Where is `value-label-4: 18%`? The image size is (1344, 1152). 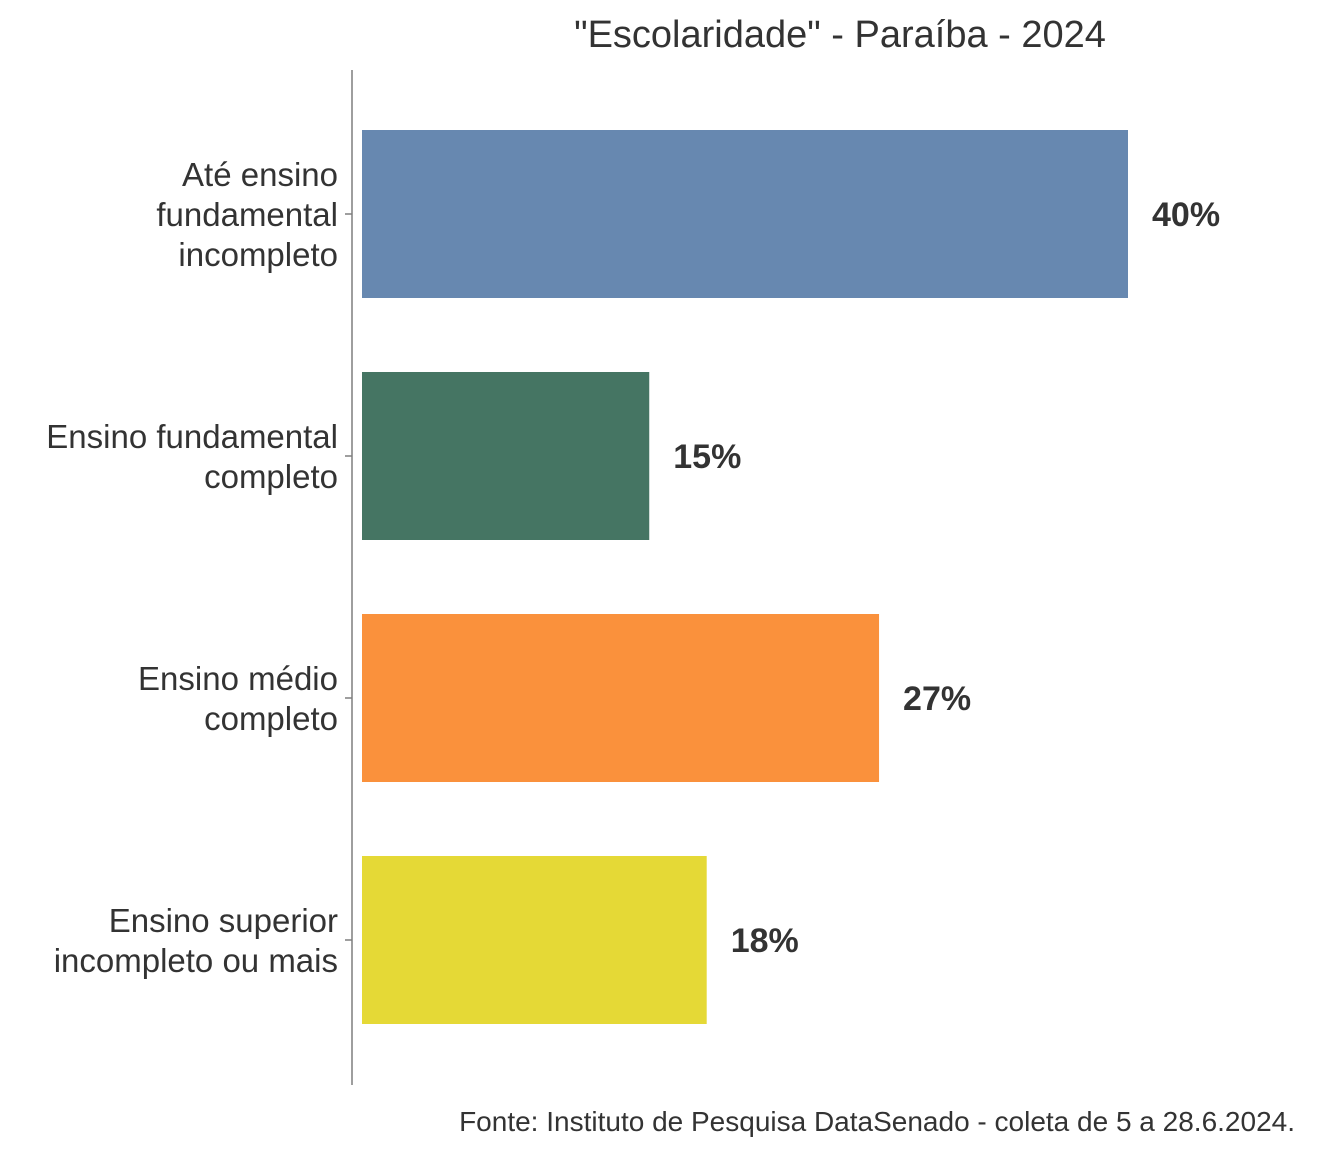 value-label-4: 18% is located at coordinates (765, 941).